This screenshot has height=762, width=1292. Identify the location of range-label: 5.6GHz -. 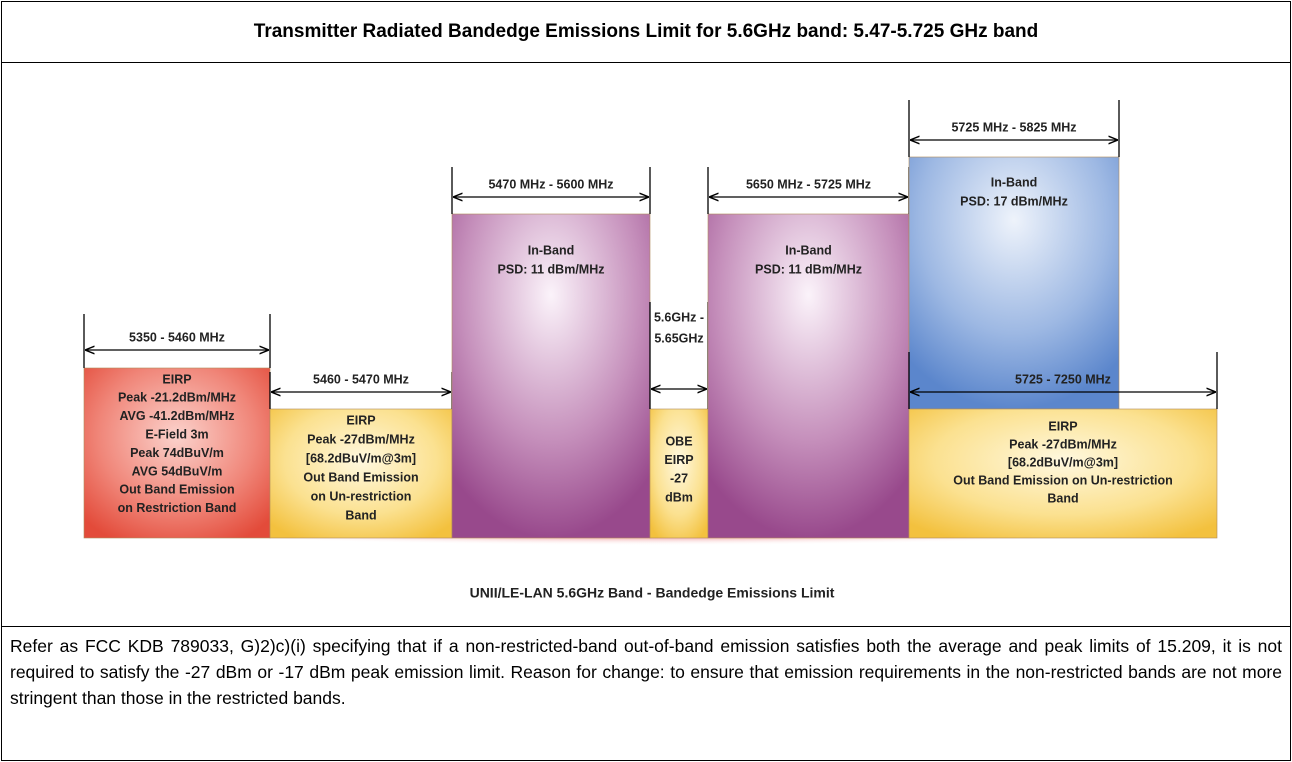
(679, 317).